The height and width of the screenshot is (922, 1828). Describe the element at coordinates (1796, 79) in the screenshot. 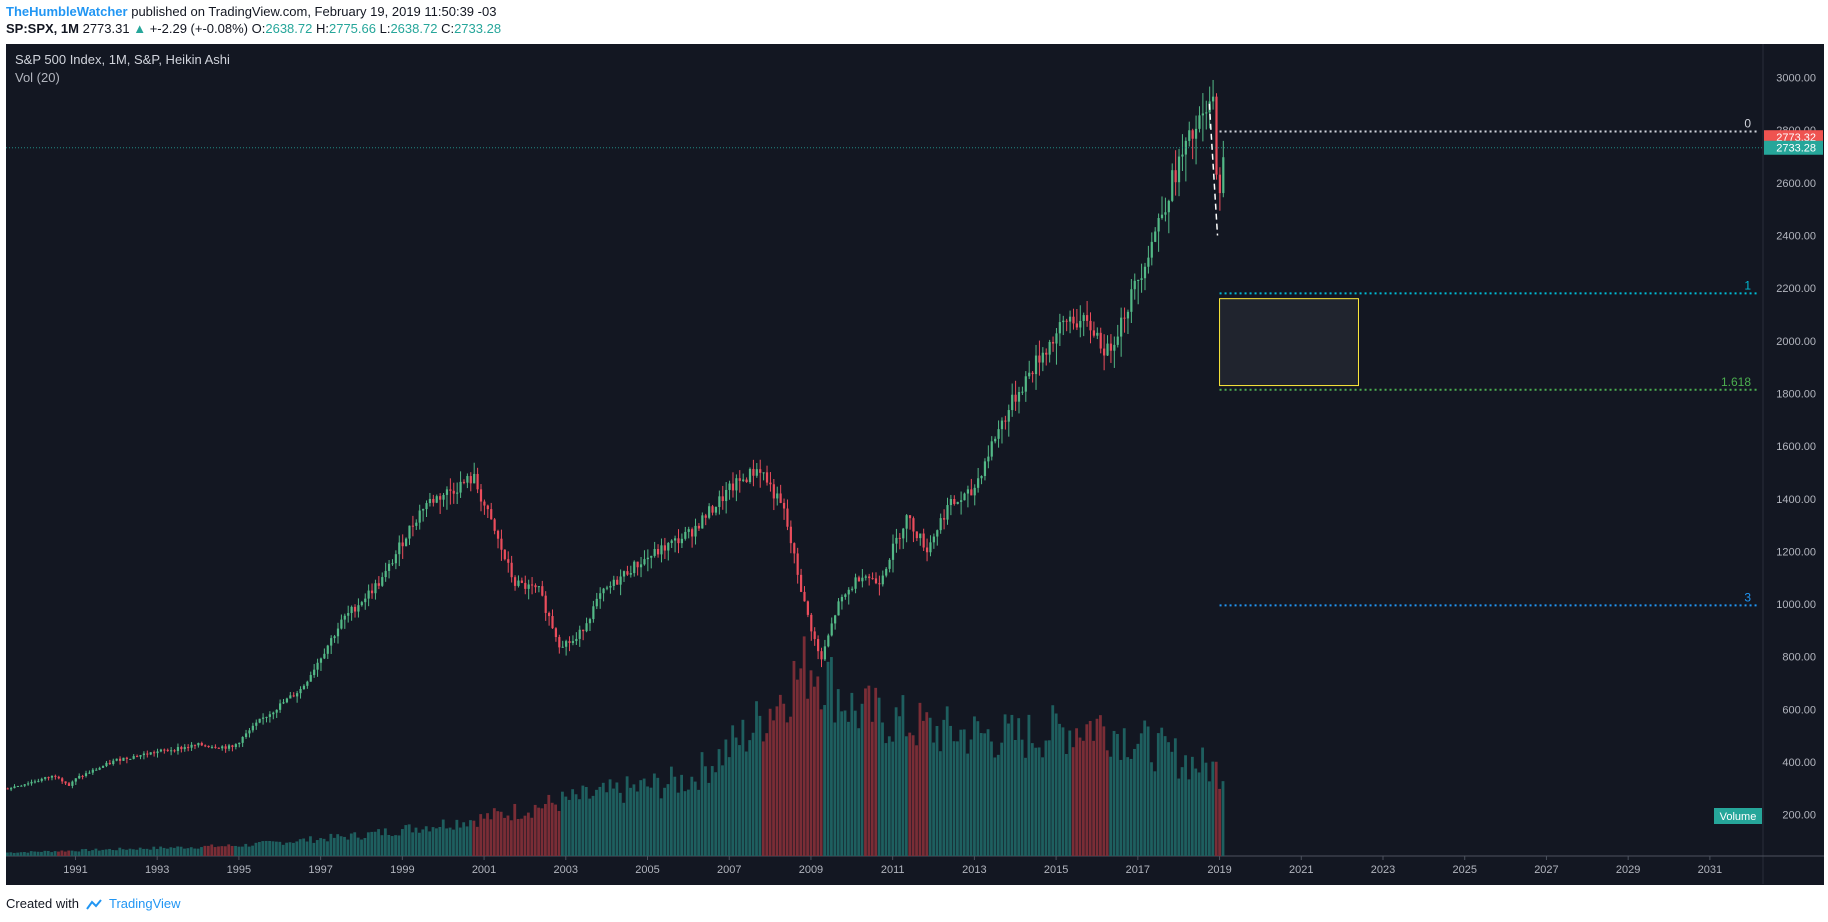

I see `price-tick-label: 3000.00` at that location.